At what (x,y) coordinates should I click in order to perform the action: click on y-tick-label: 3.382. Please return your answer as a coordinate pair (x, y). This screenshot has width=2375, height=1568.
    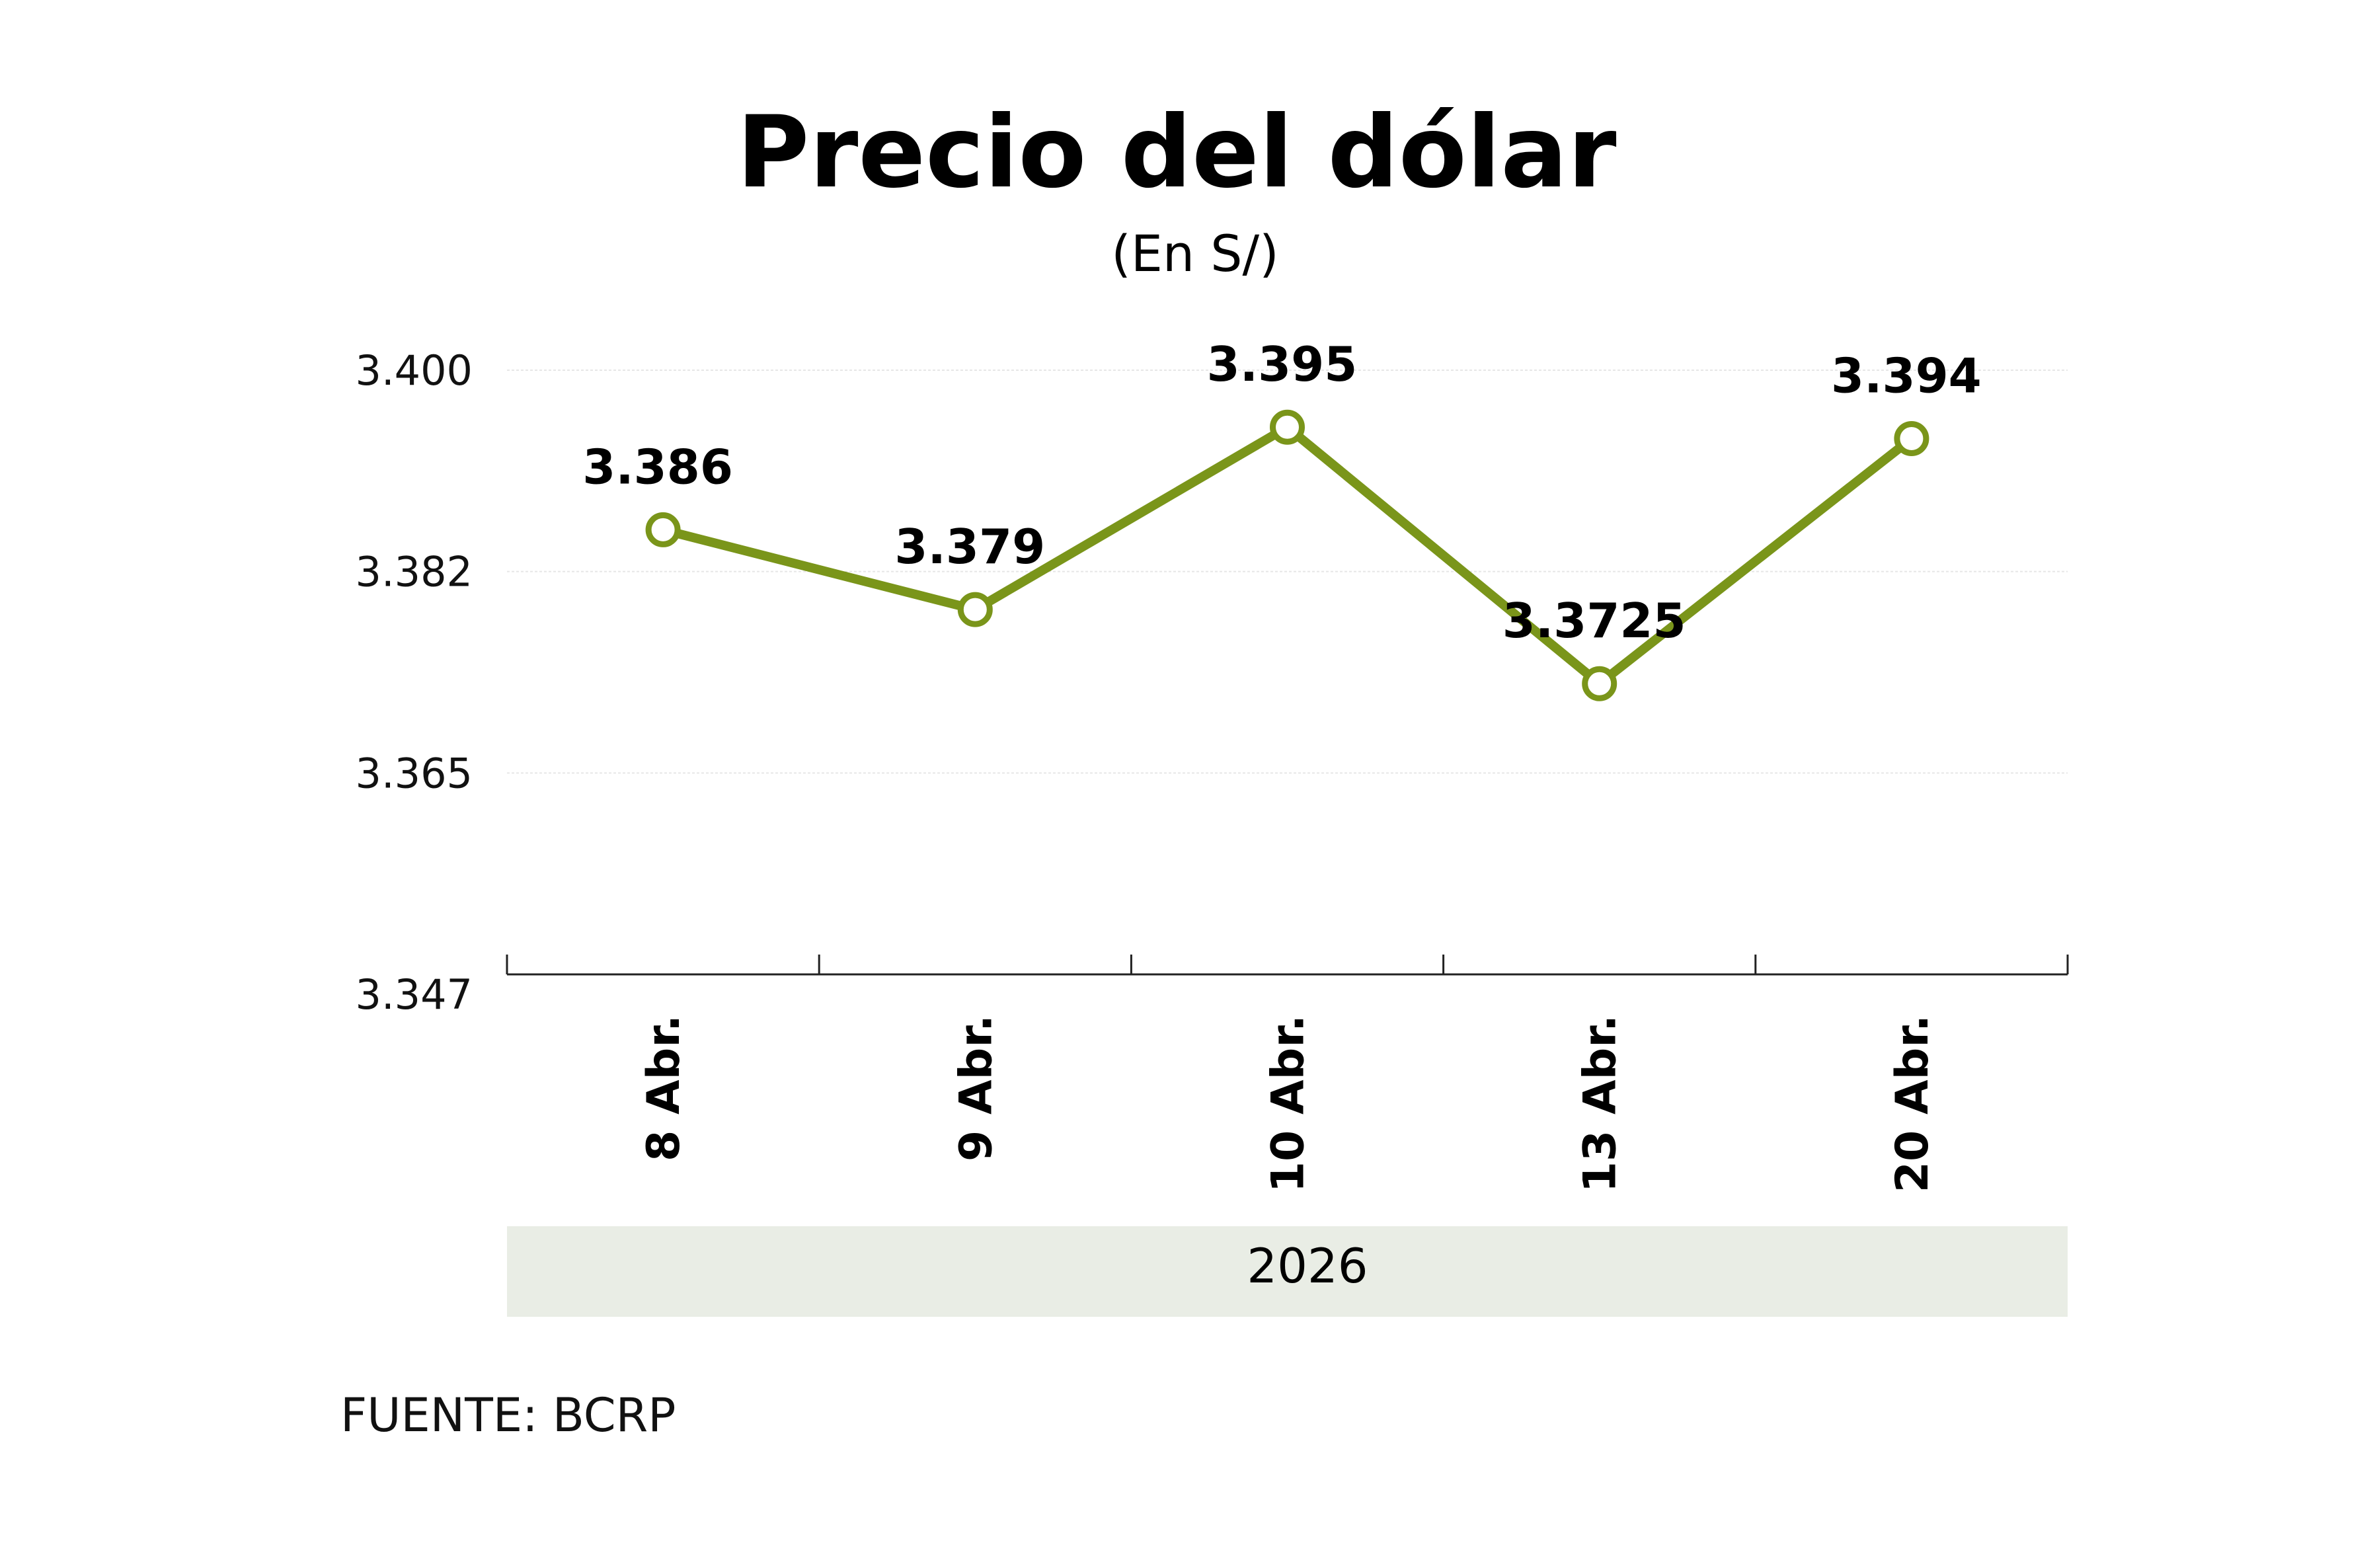
    Looking at the image, I should click on (414, 572).